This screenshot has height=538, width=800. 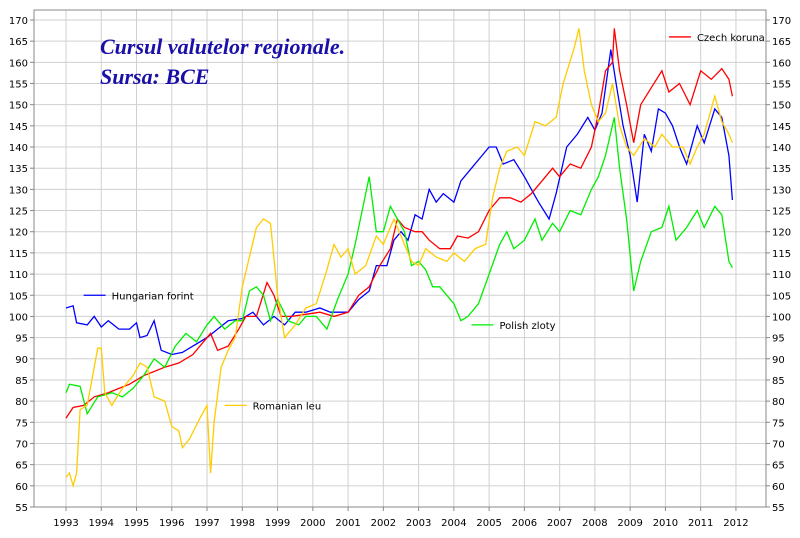 What do you see at coordinates (21, 360) in the screenshot?
I see `y-tick-label: 90` at bounding box center [21, 360].